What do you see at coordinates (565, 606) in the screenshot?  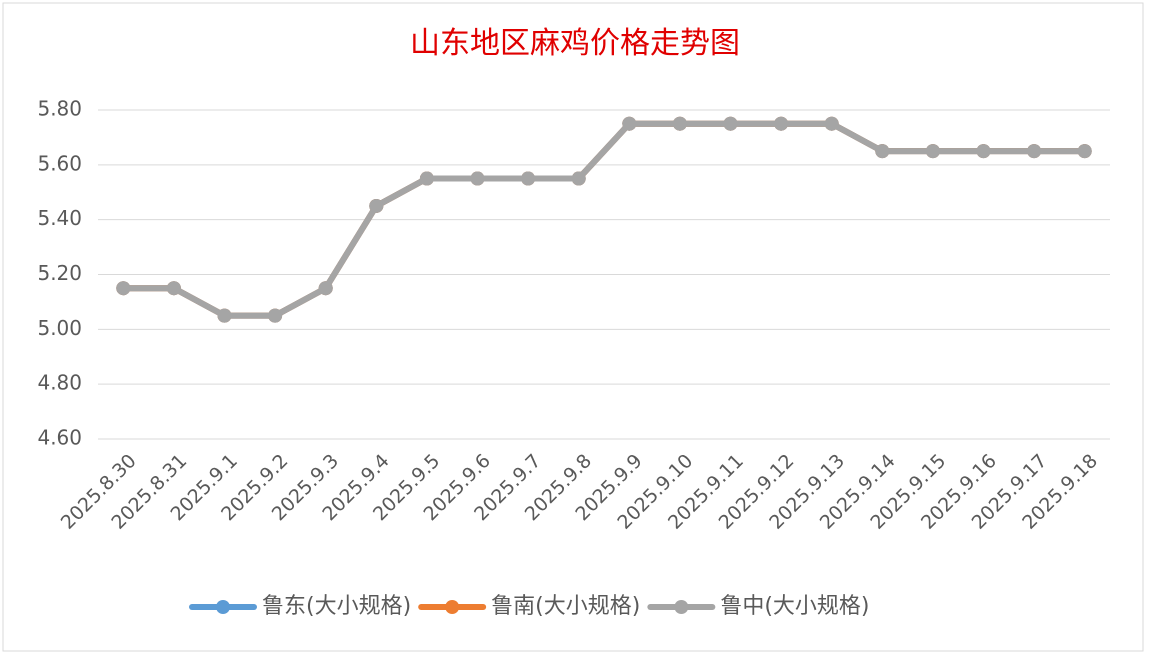 I see `legend-label: 鲁南(大小规格)` at bounding box center [565, 606].